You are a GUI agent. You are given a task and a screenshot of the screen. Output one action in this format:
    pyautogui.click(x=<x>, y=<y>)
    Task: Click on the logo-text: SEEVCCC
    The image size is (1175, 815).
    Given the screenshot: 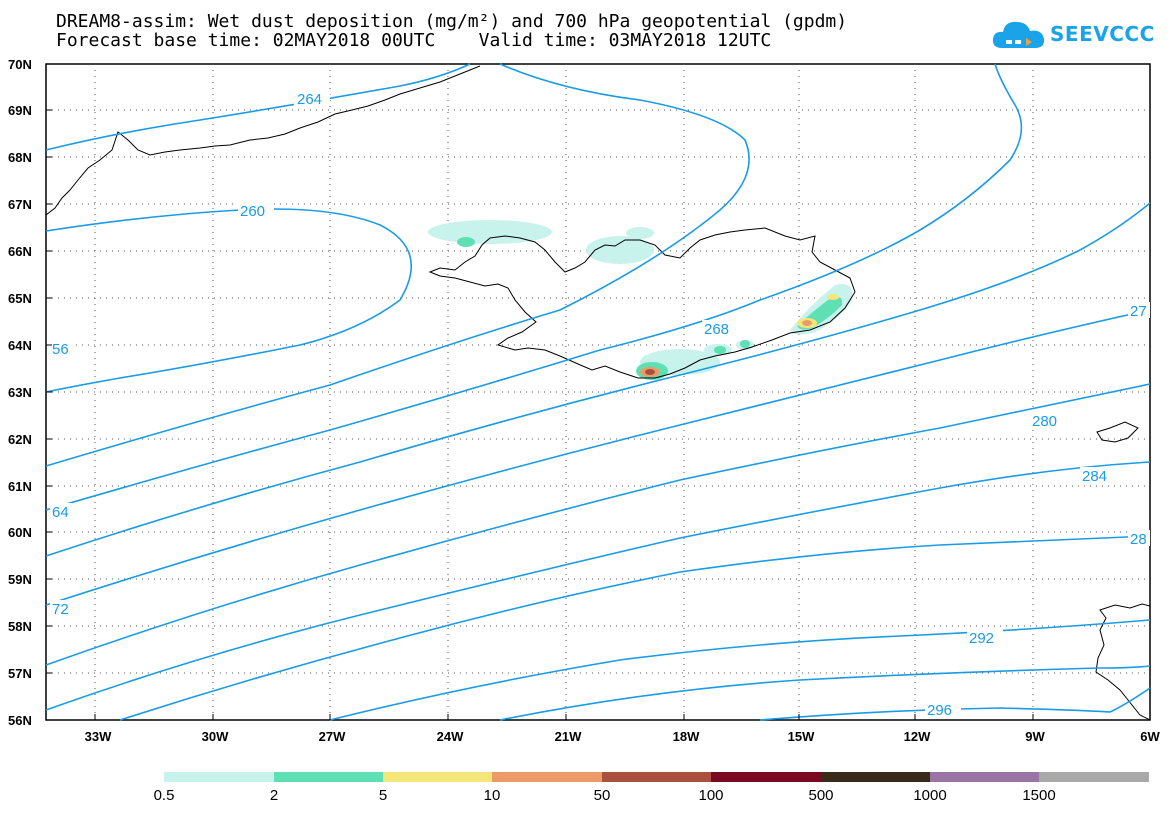 What is the action you would take?
    pyautogui.click(x=1102, y=34)
    